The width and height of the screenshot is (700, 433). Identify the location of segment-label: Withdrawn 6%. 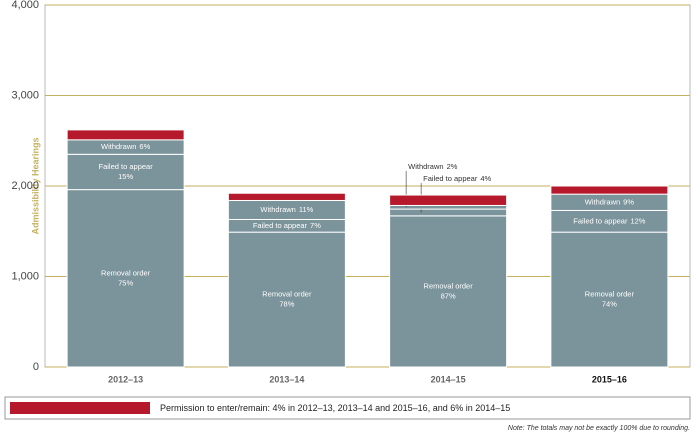
(126, 146).